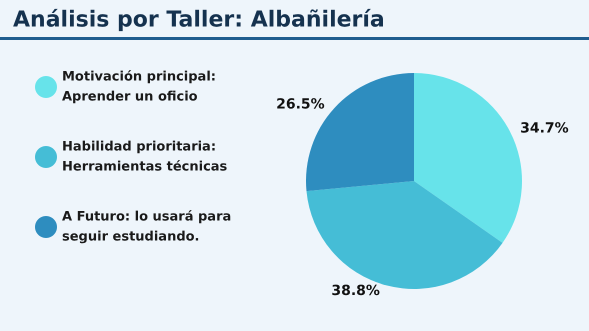  I want to click on legend-label: Habilidad prioritaria: Herramientas técnicas, so click(145, 157).